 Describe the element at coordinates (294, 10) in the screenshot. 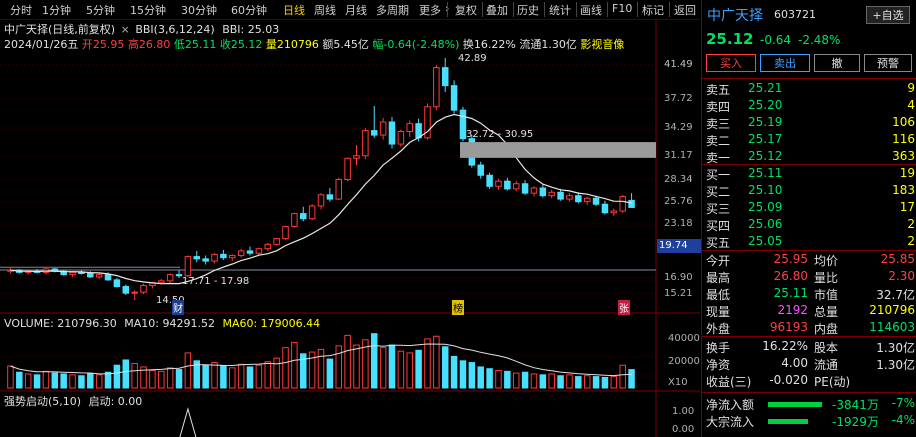

I see `tab-daily: 日线` at that location.